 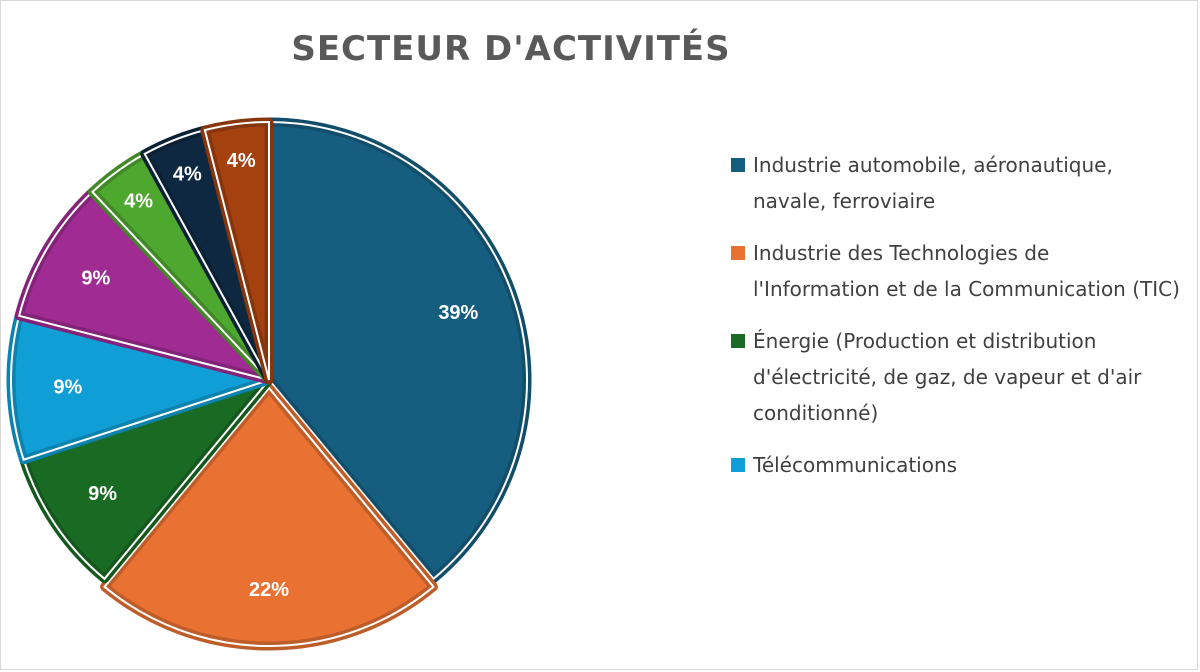 What do you see at coordinates (67, 387) in the screenshot?
I see `slice-data-label-4: 9%` at bounding box center [67, 387].